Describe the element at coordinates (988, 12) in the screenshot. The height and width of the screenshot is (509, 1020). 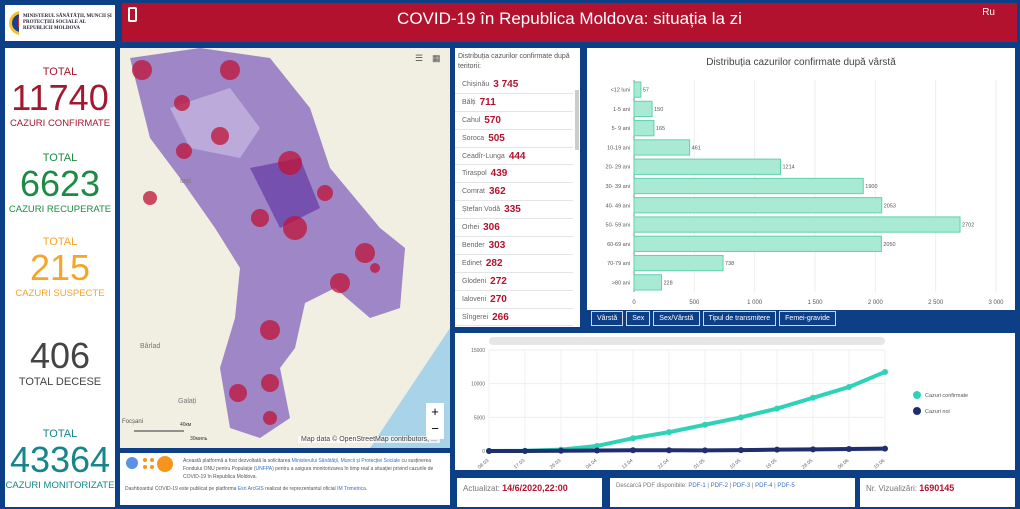
I see `language-switch-ru: Ru` at that location.